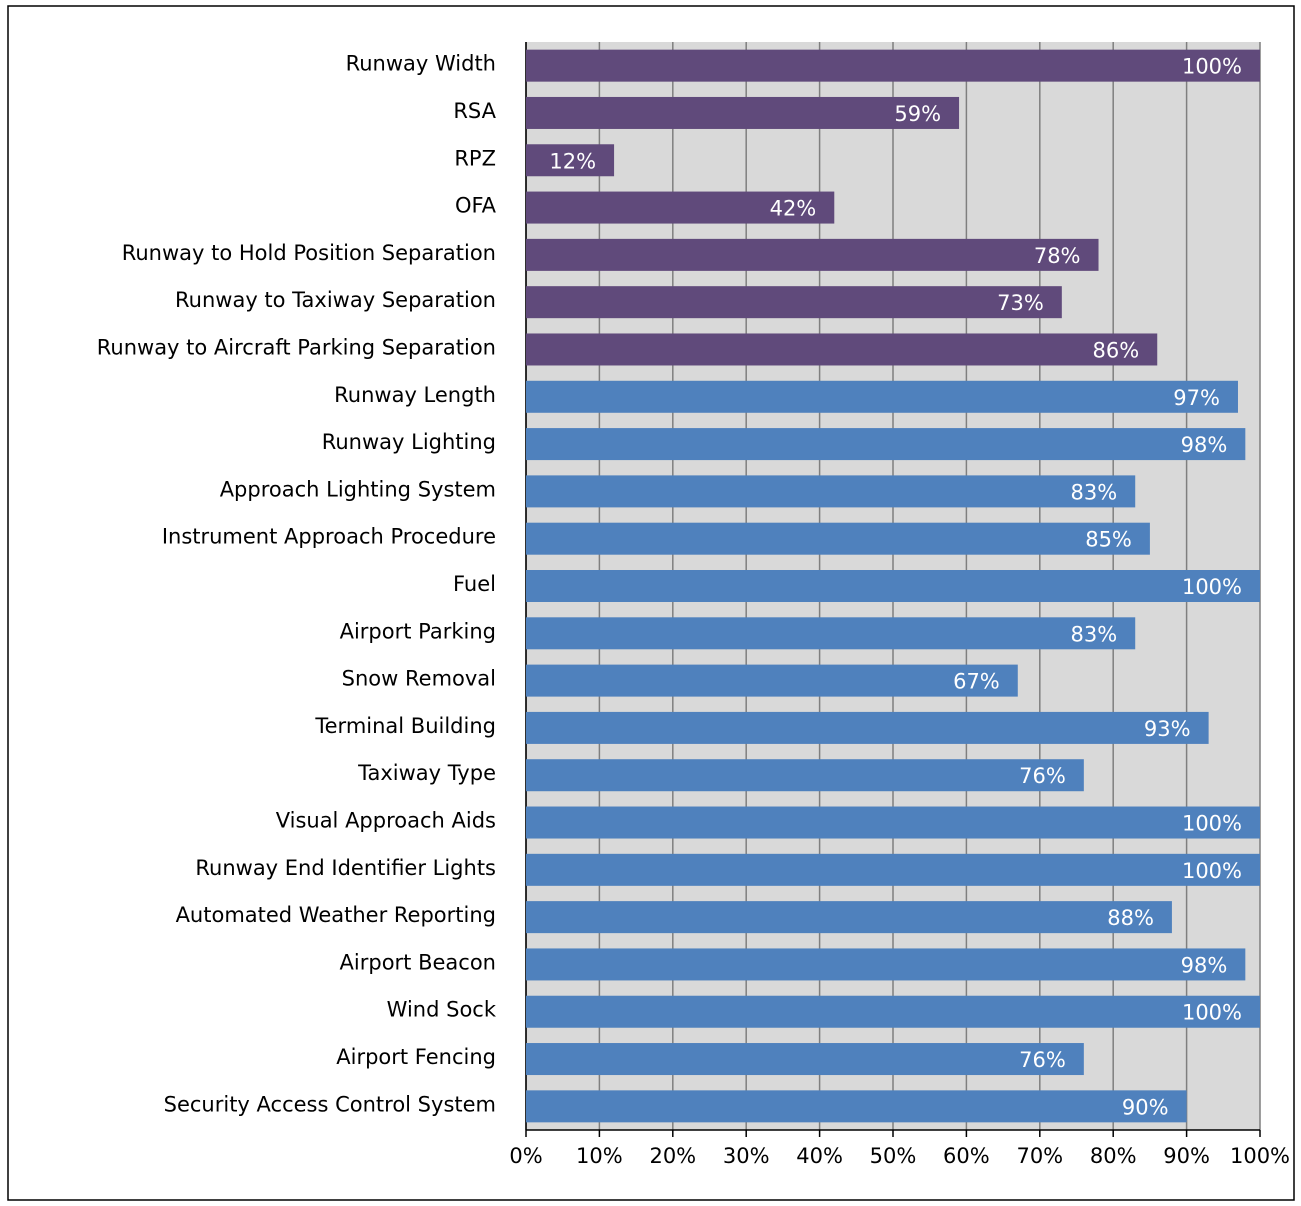 The width and height of the screenshot is (1301, 1206). What do you see at coordinates (415, 395) in the screenshot?
I see `y-tick-label: Runway Length` at bounding box center [415, 395].